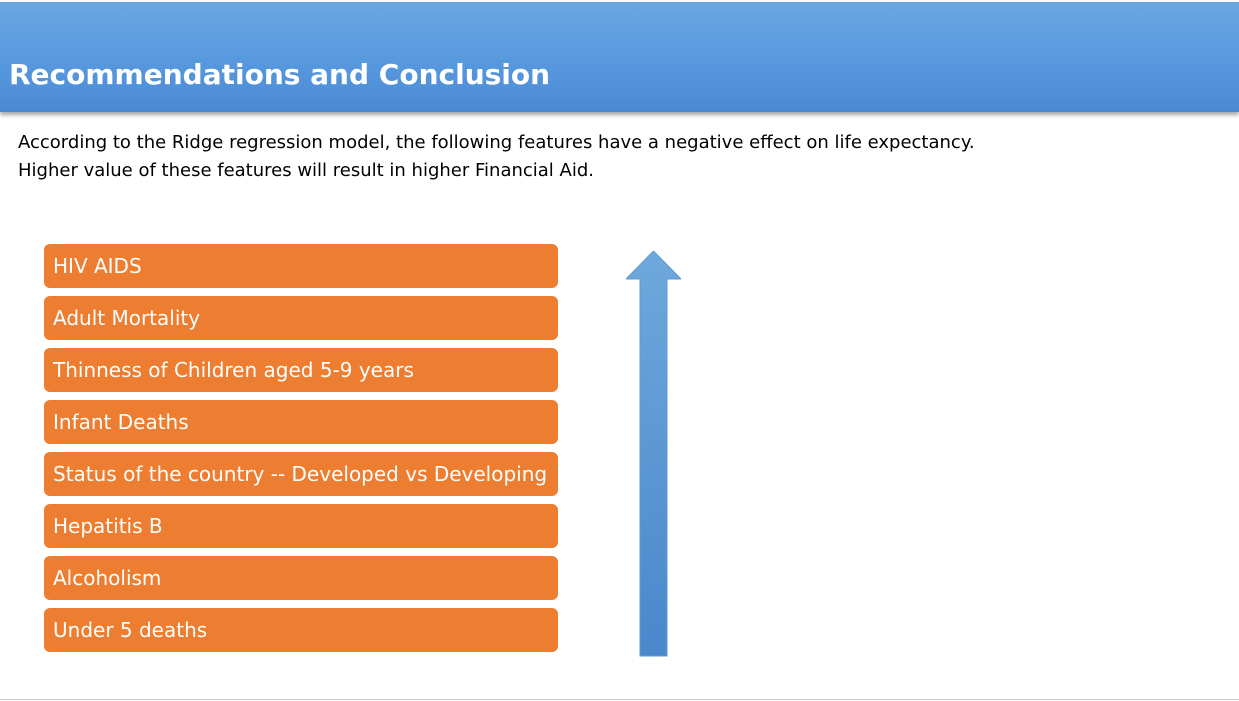 The image size is (1239, 701). I want to click on page-title: Recommendations and Conclusion, so click(280, 74).